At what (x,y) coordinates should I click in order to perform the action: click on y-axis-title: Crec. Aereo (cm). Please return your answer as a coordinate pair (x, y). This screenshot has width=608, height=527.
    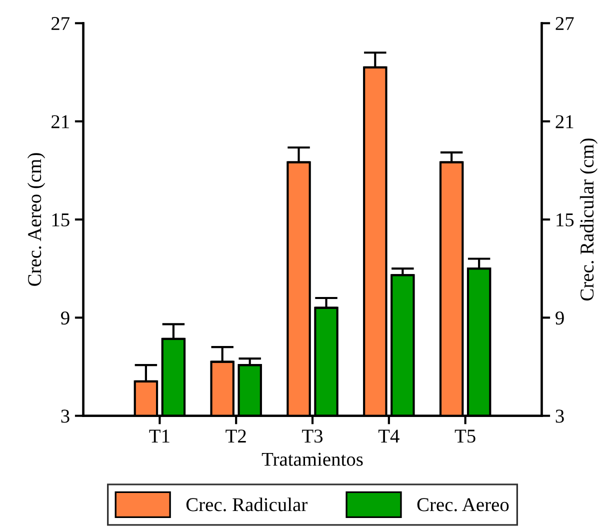
    Looking at the image, I should click on (36, 219).